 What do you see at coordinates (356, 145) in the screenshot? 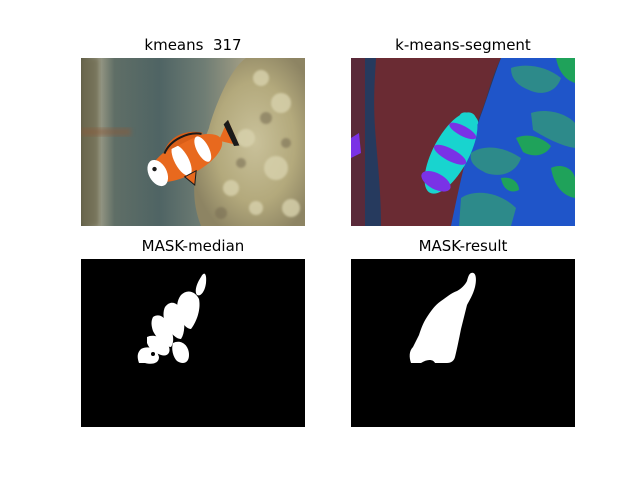
I see `segment-left-purple` at bounding box center [356, 145].